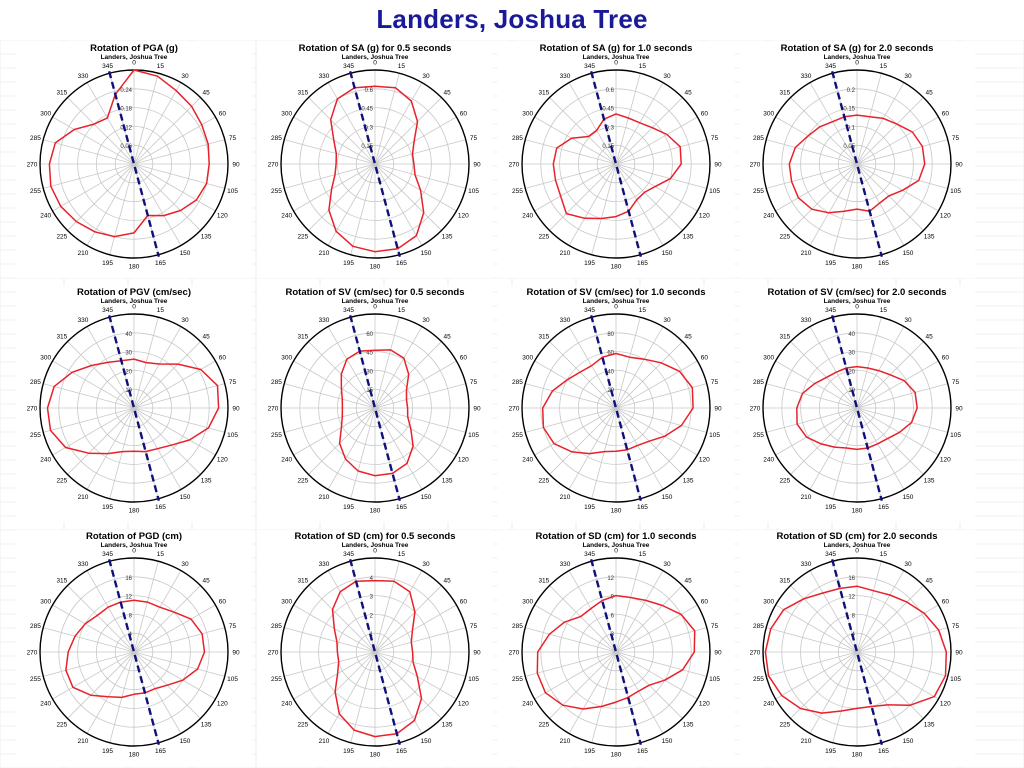  What do you see at coordinates (613, 616) in the screenshot?
I see `radial-tick-label: 6` at bounding box center [613, 616].